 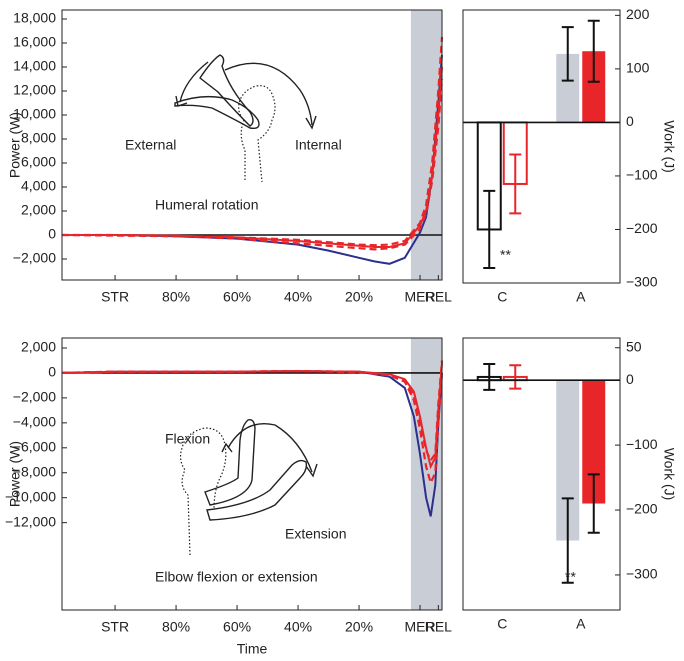 What do you see at coordinates (38, 186) in the screenshot?
I see `y-tick-label: 4,000` at bounding box center [38, 186].